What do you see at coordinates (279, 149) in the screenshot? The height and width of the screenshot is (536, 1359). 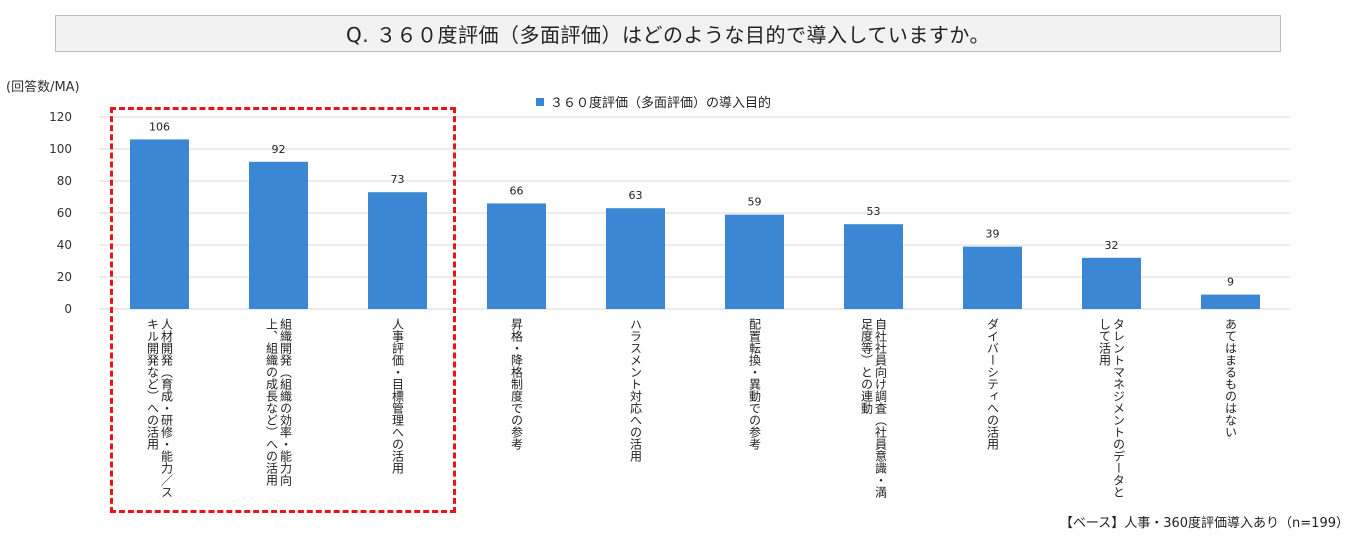 I see `data-label: 92` at bounding box center [279, 149].